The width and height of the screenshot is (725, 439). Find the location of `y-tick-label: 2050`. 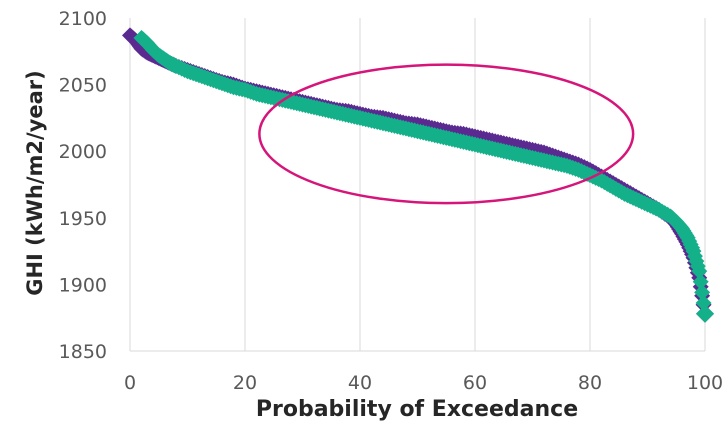

y-tick-label: 2050 is located at coordinates (83, 86).